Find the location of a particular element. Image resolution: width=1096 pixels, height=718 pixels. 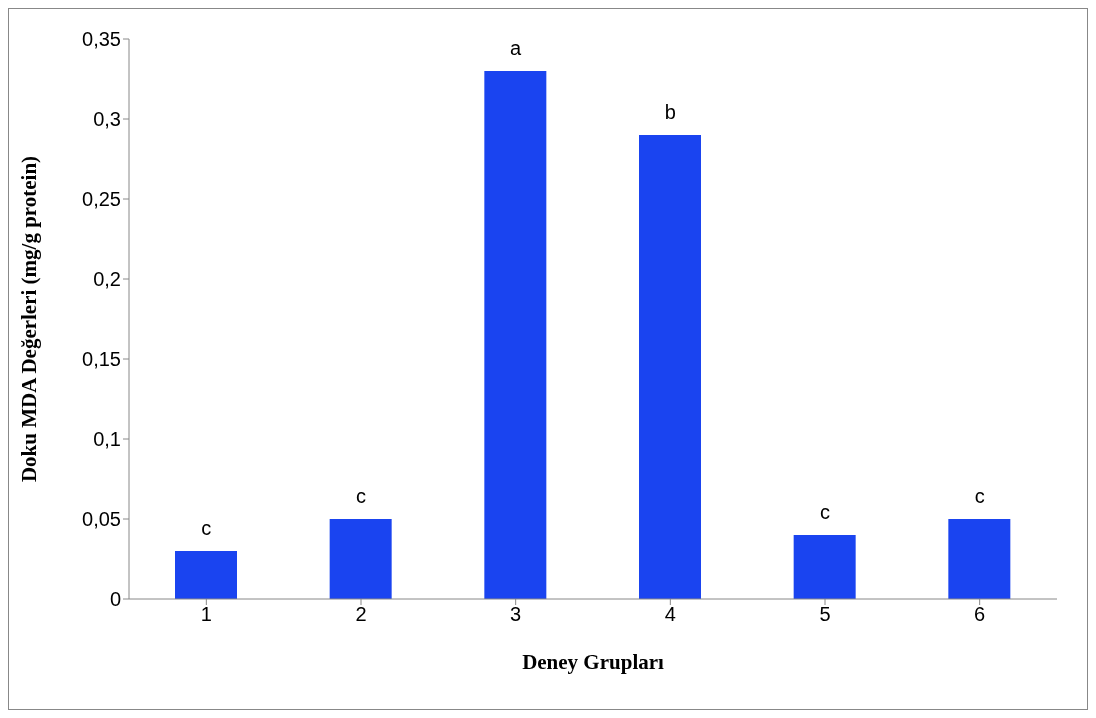

y-axis-title: Doku MDA Değerleri (mg/g protein) is located at coordinates (29, 319).